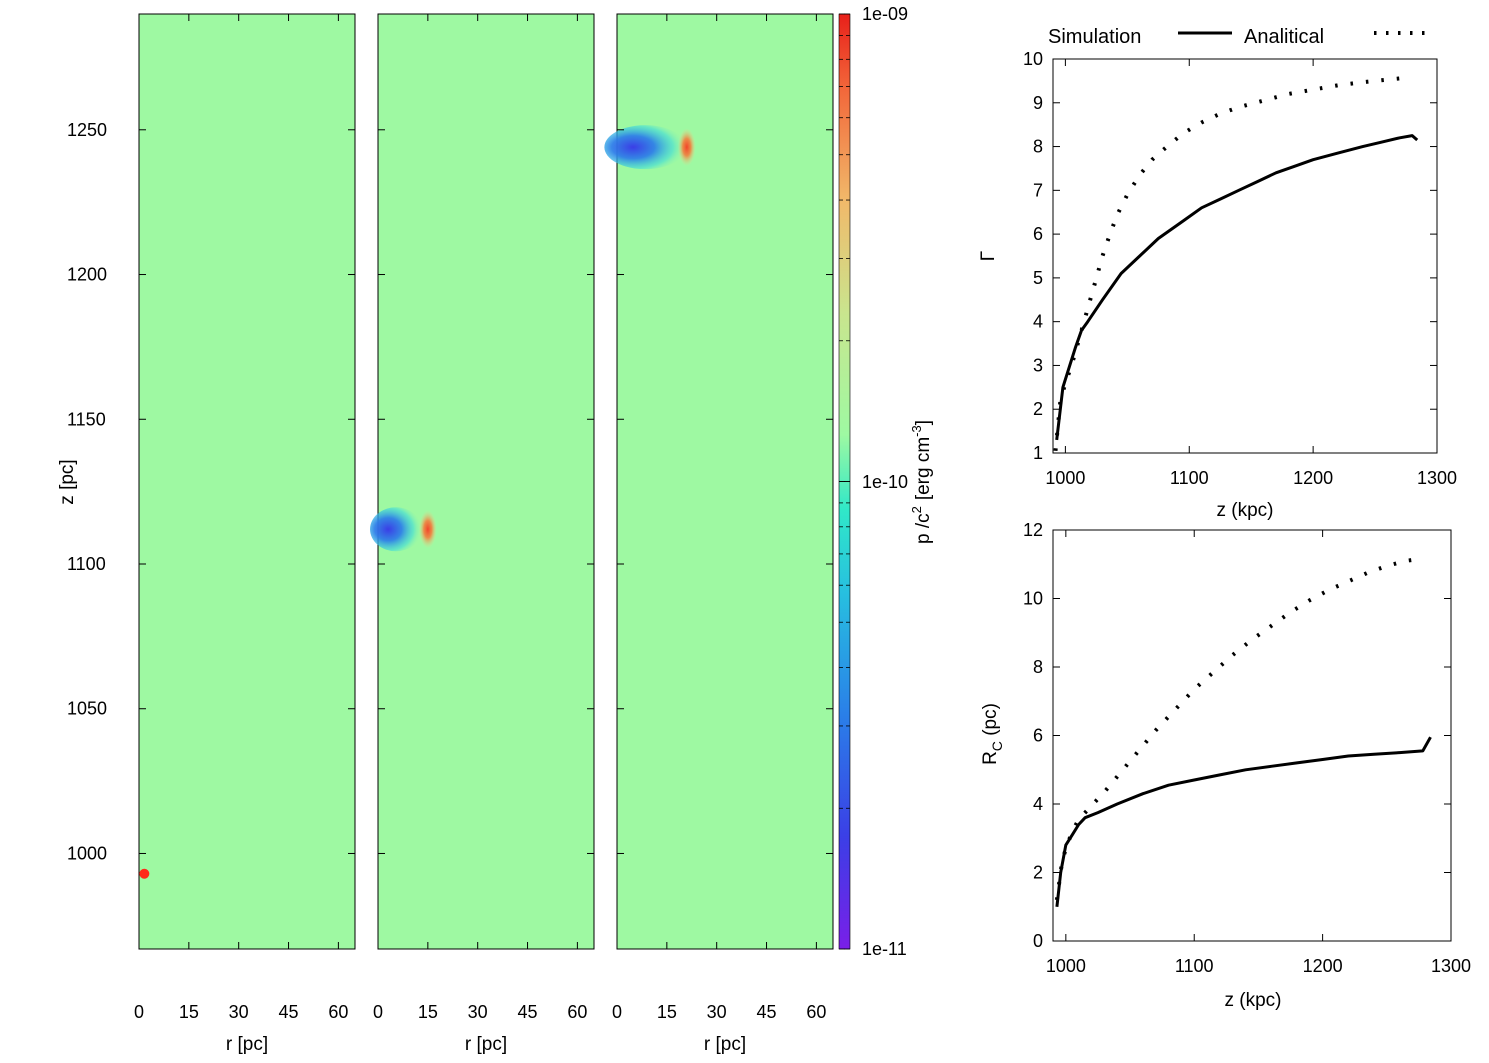 The image size is (1489, 1063). Describe the element at coordinates (988, 256) in the screenshot. I see `y-axis-title: Γ` at that location.